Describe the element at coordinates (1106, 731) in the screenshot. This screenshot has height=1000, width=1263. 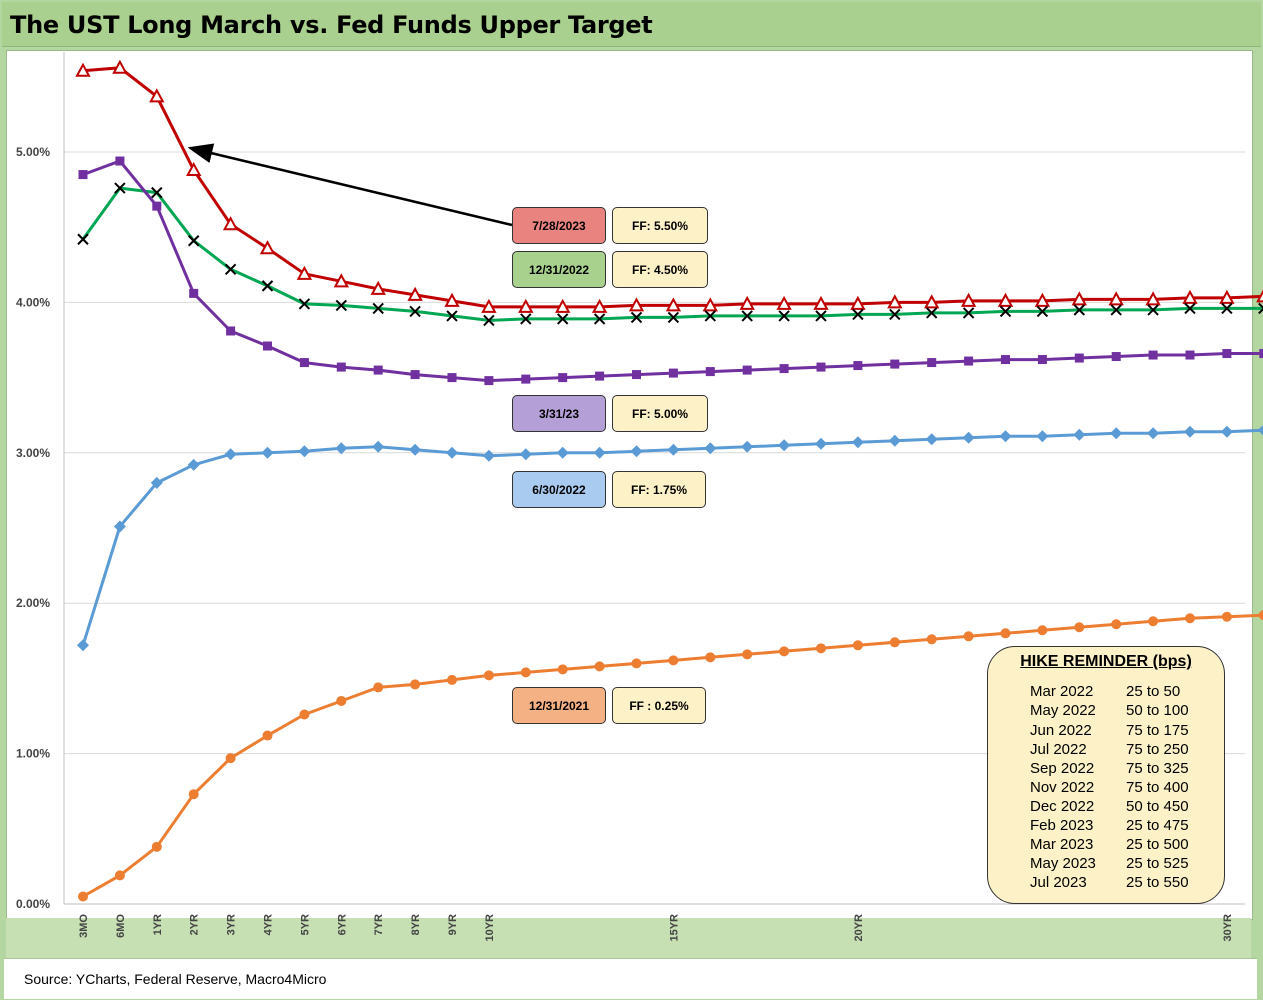
I see `hike-row: Jun 2022 75 to 175` at that location.